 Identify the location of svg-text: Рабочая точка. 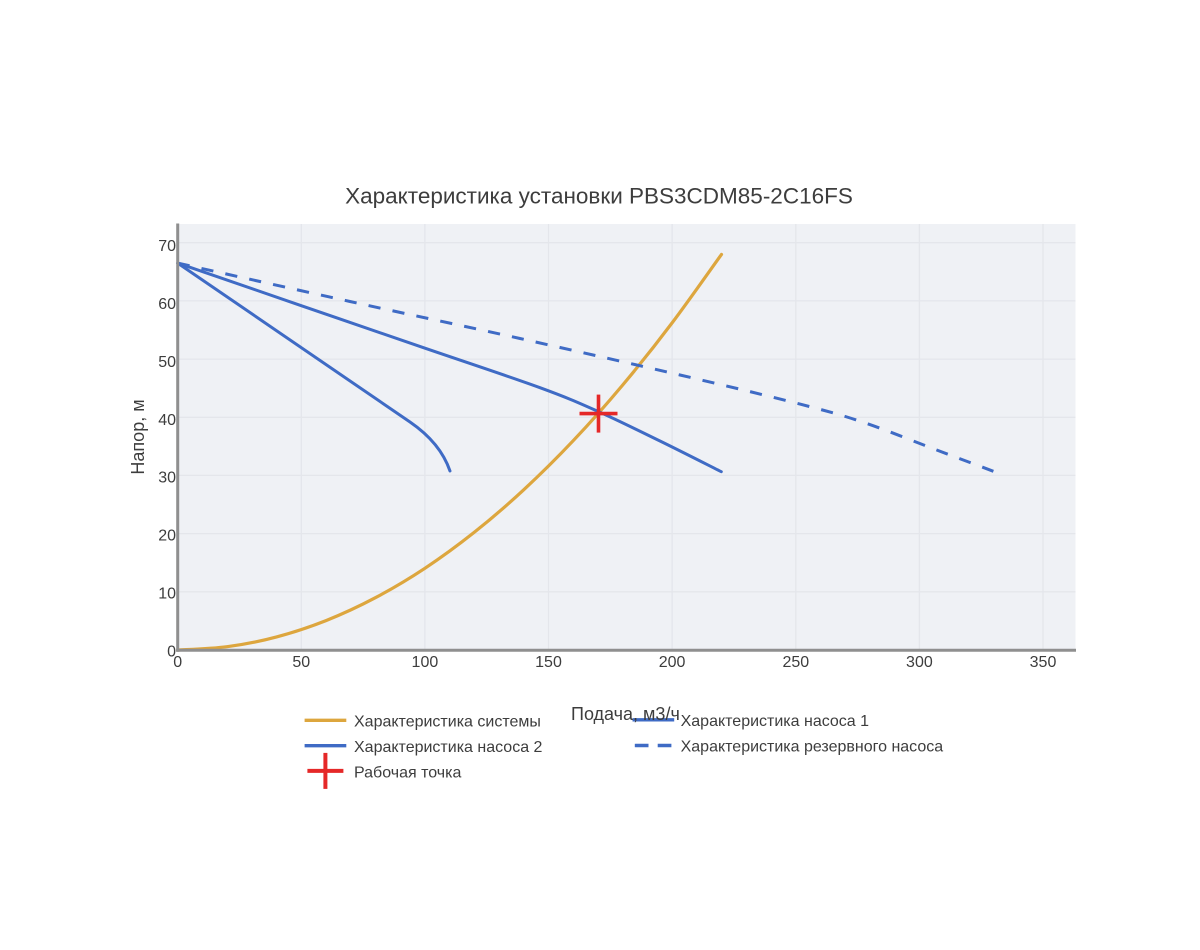
(407, 772).